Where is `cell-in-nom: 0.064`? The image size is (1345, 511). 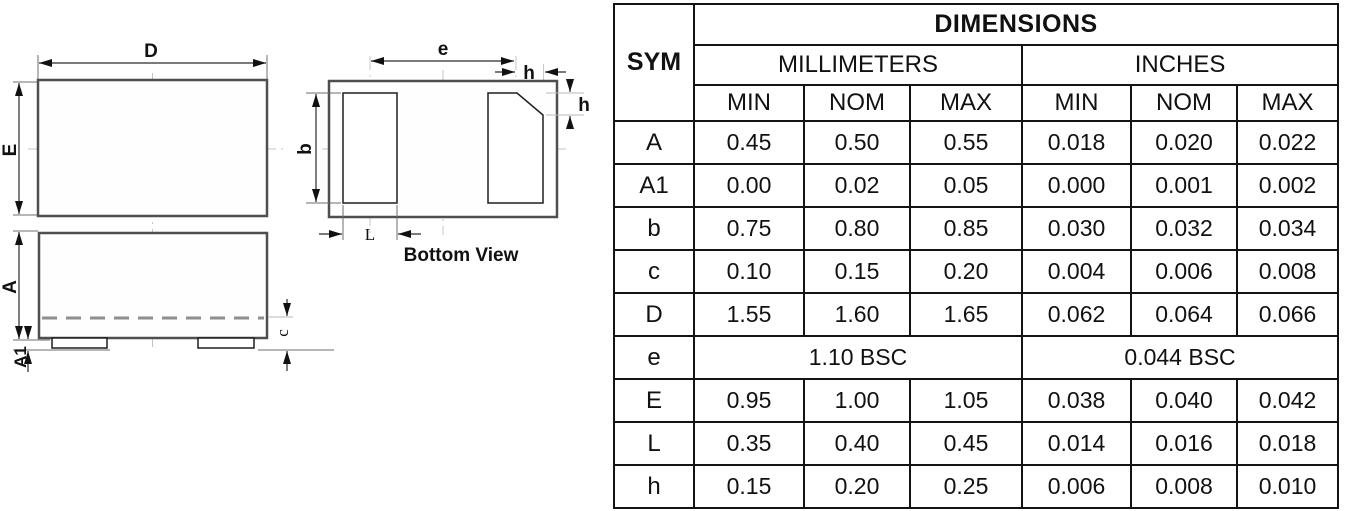
cell-in-nom: 0.064 is located at coordinates (1184, 314).